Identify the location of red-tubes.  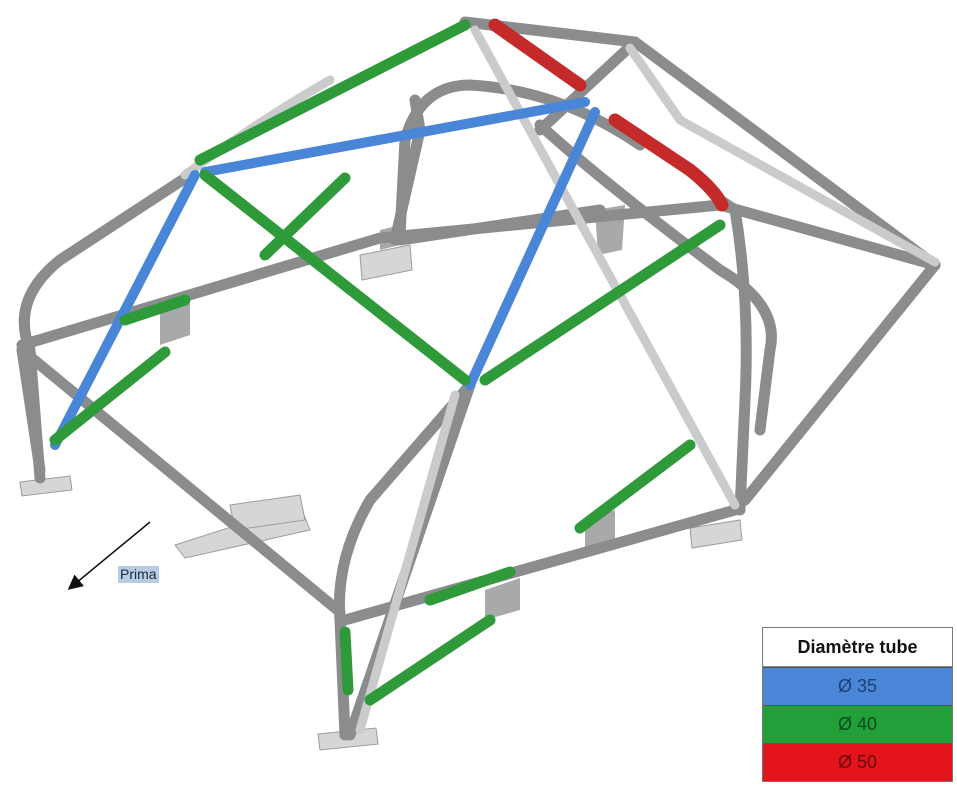
(608, 115).